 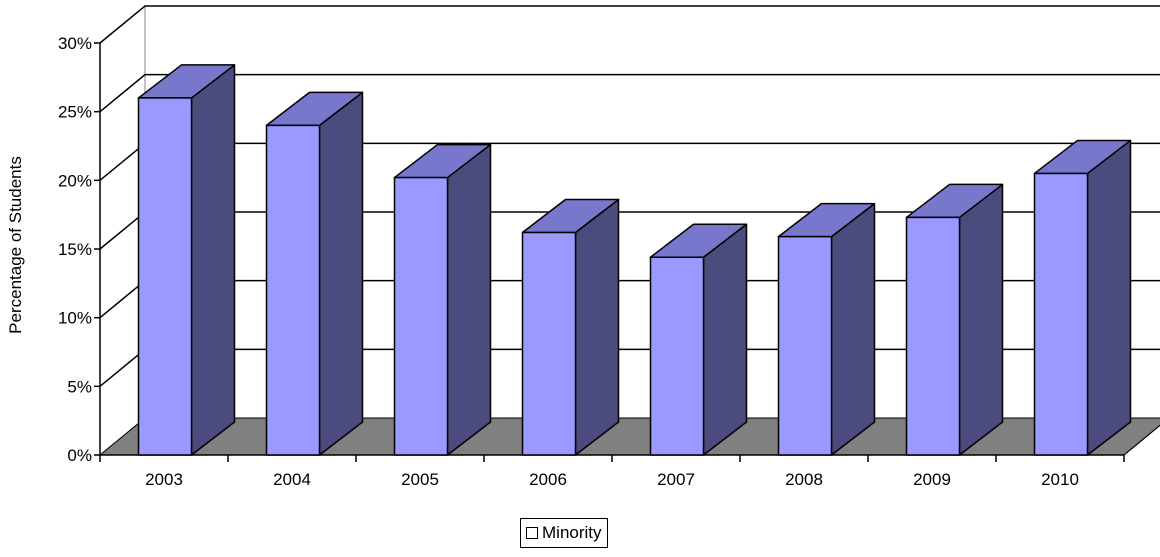 I want to click on legend-swatch, so click(x=532, y=533).